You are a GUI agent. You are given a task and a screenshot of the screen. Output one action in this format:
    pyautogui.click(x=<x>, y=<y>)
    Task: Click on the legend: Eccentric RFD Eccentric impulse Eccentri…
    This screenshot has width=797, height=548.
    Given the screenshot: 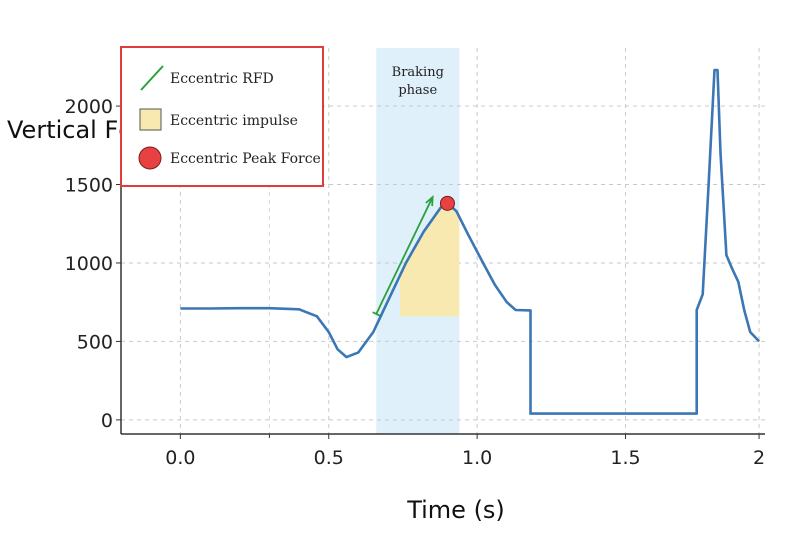 What is the action you would take?
    pyautogui.click(x=222, y=116)
    